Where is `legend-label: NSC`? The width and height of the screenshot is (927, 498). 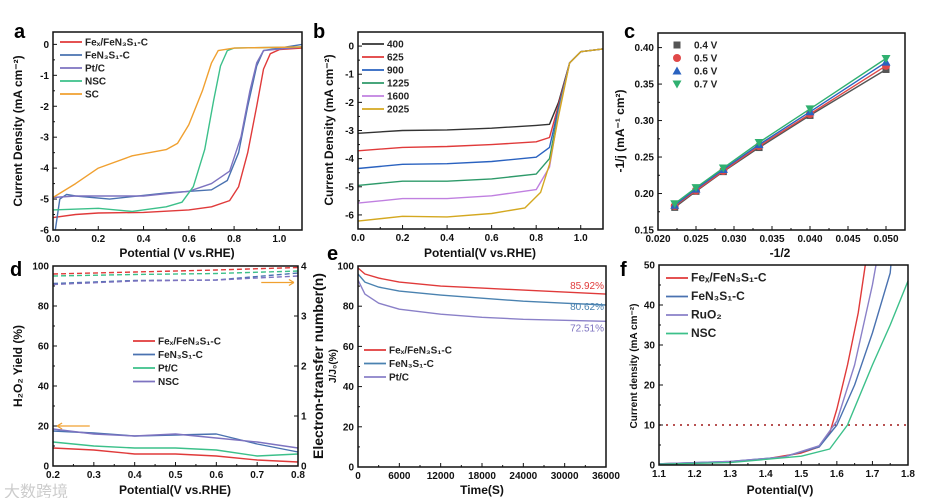
legend-label: NSC is located at coordinates (95, 82).